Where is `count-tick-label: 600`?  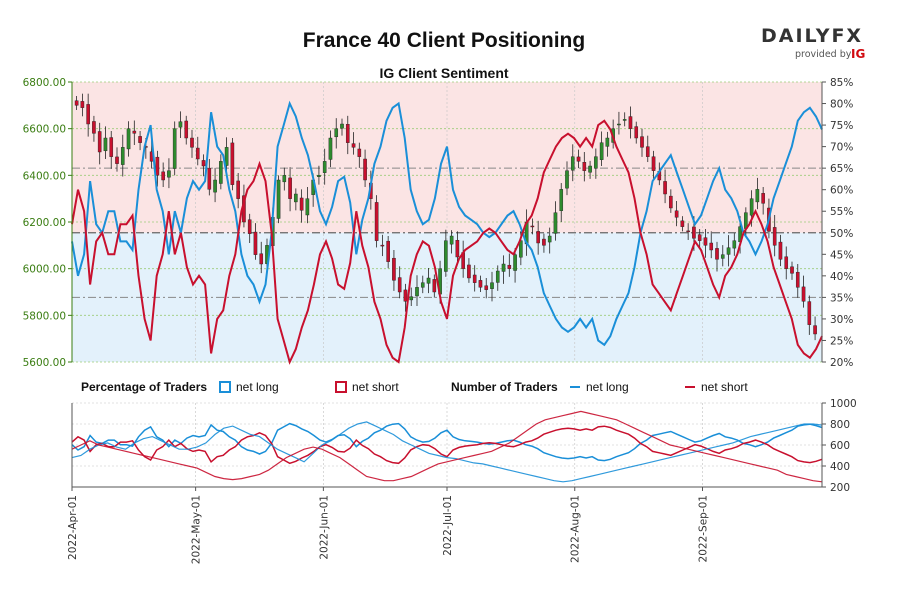
count-tick-label: 600 is located at coordinates (840, 446).